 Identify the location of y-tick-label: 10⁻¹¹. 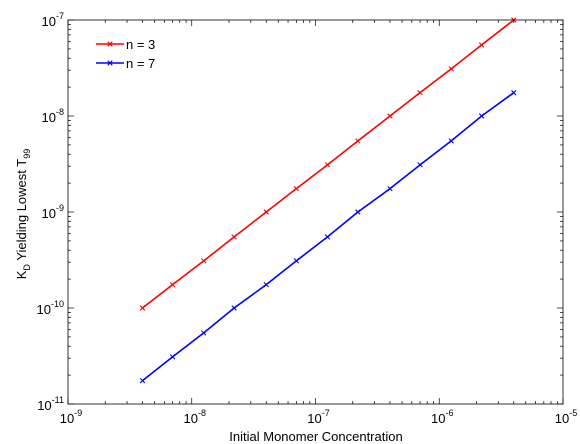
(50, 404).